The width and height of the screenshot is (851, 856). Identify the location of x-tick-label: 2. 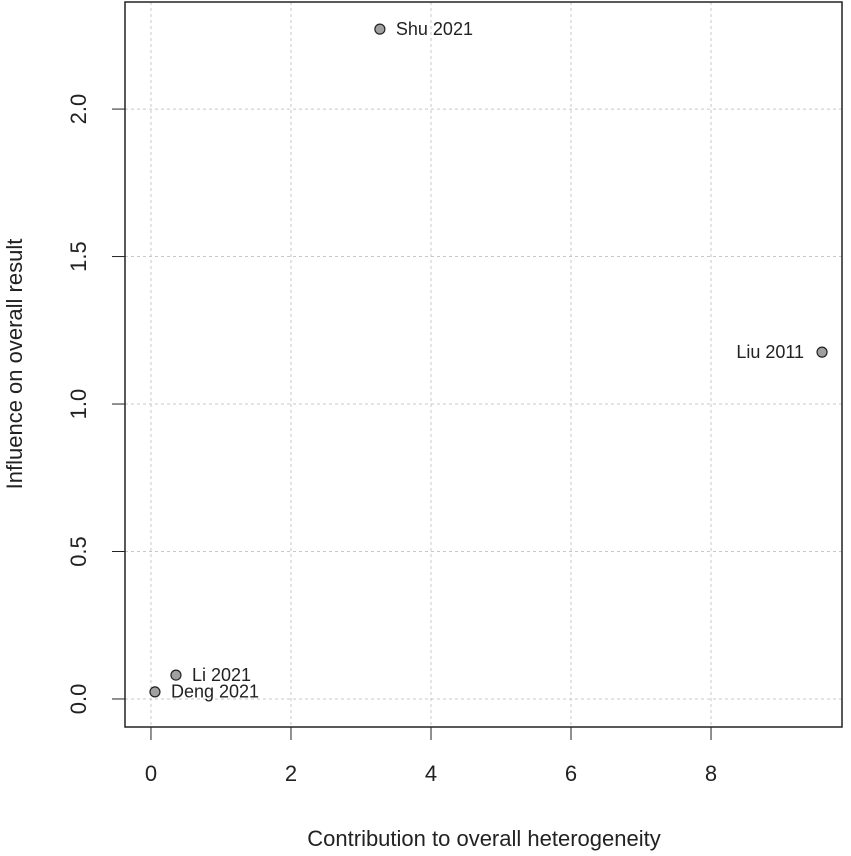
(291, 773).